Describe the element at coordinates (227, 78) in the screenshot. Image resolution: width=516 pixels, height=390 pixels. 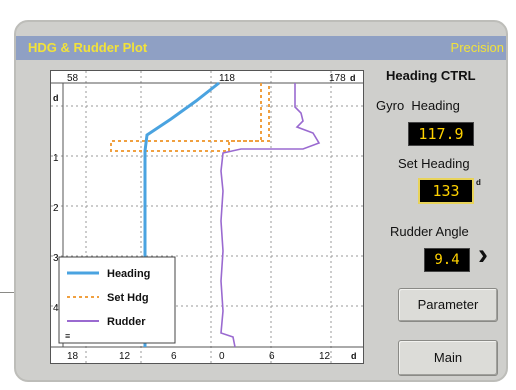
I see `top-tick-label: 118` at that location.